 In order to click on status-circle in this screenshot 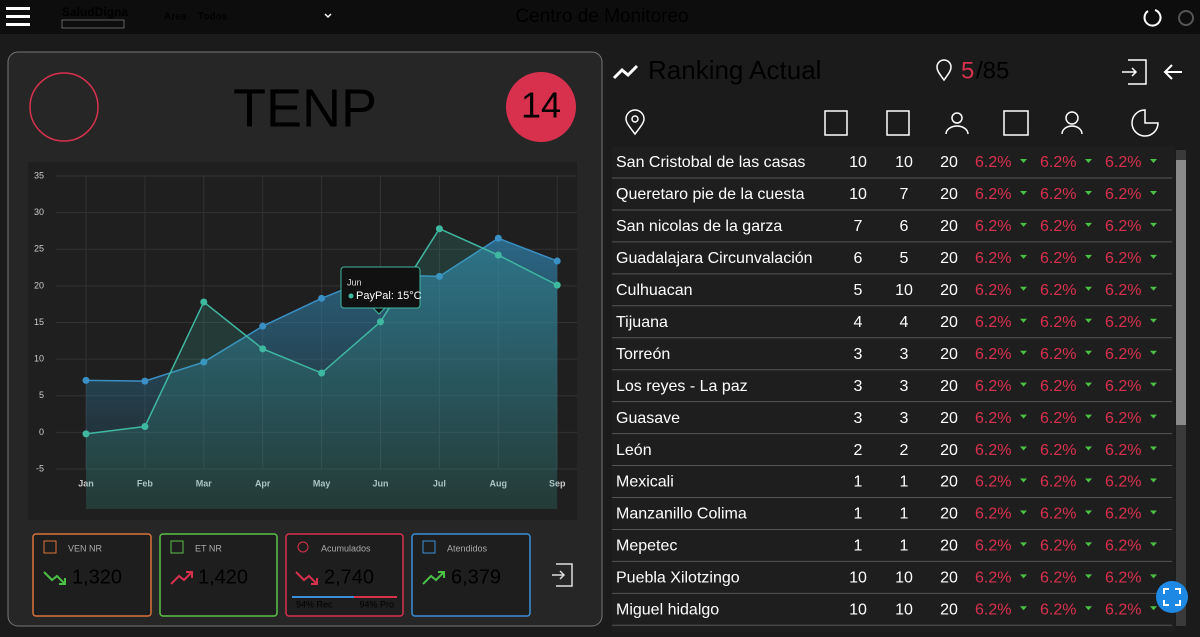, I will do `click(64, 107)`.